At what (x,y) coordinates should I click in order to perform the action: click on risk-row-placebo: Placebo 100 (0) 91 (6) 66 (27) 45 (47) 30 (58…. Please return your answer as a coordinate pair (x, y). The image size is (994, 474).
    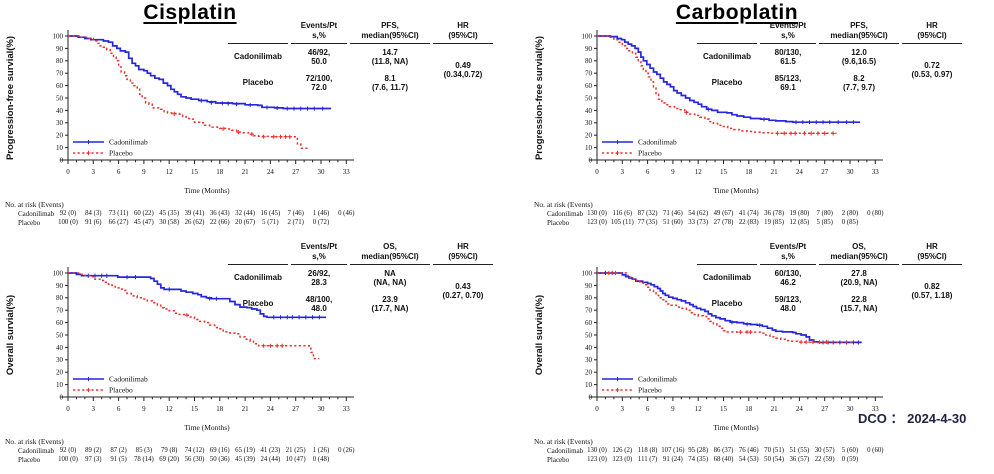
    Looking at the image, I should click on (248, 223).